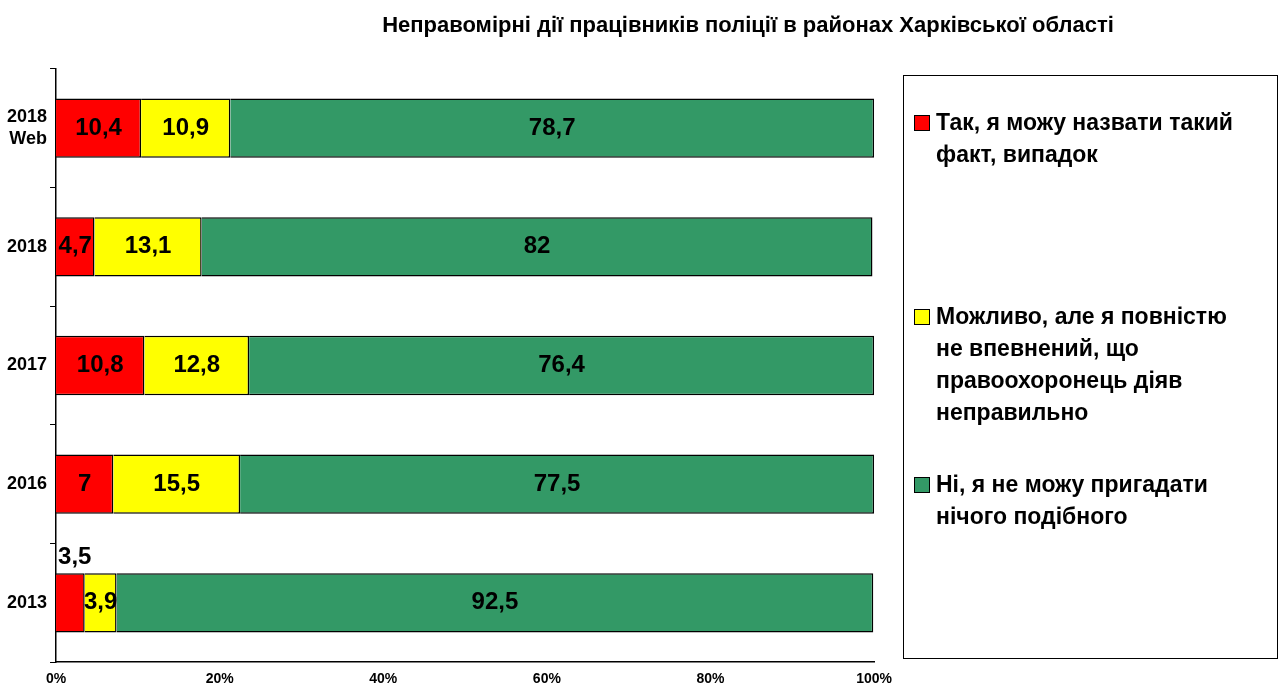 This screenshot has width=1285, height=693. I want to click on data-label: 82, so click(537, 245).